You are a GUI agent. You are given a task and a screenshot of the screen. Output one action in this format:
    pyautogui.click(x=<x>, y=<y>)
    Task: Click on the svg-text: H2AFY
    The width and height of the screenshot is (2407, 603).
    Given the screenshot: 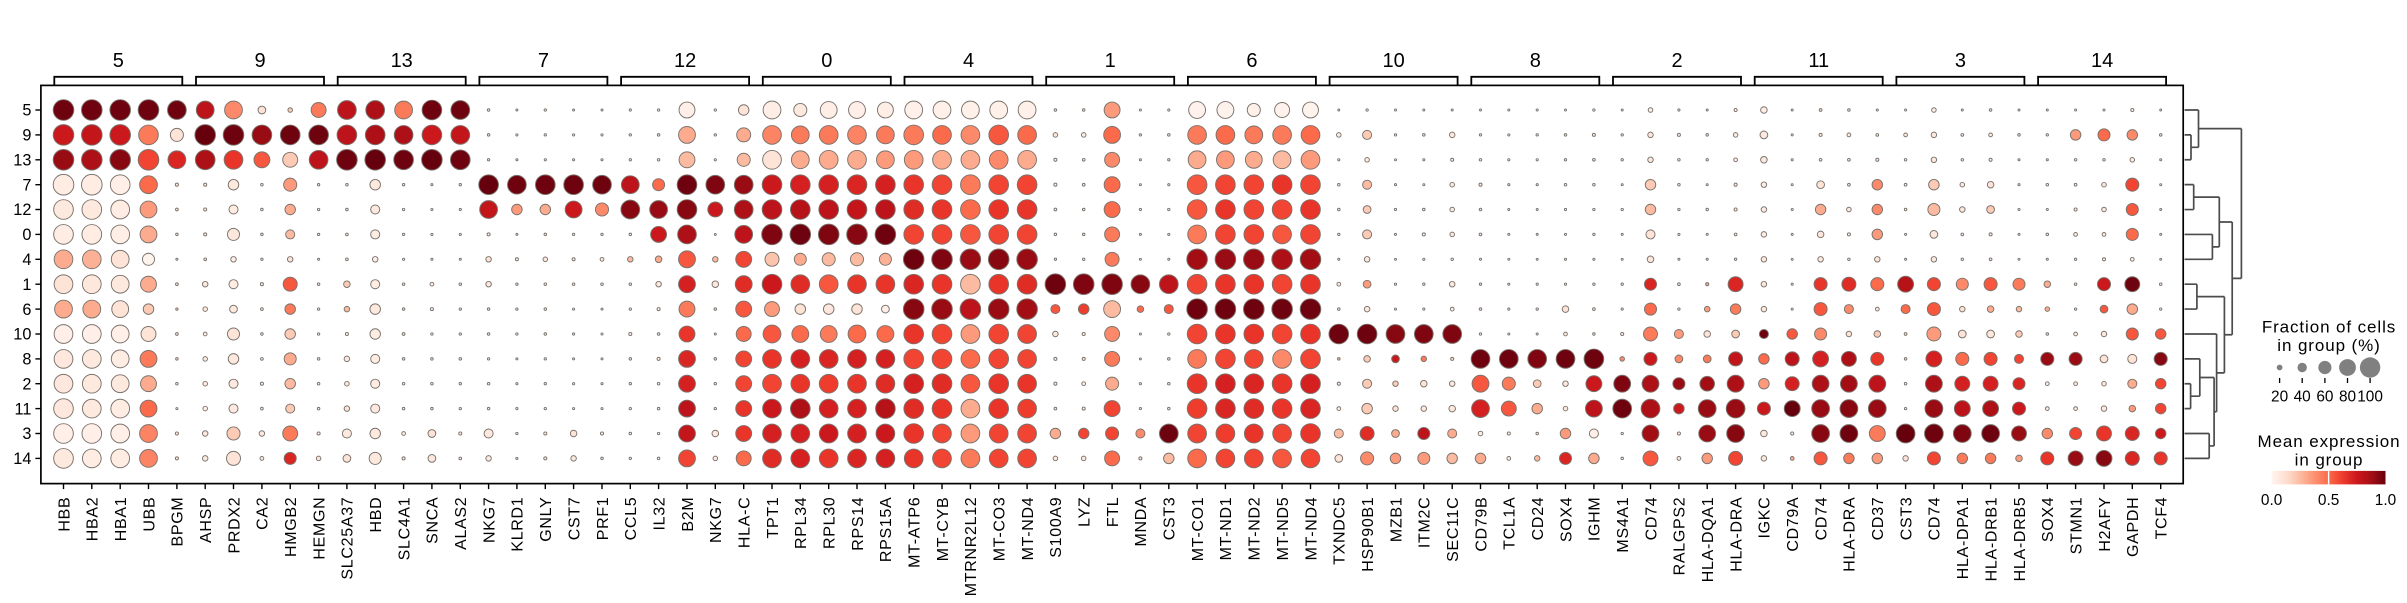 What is the action you would take?
    pyautogui.click(x=2105, y=524)
    